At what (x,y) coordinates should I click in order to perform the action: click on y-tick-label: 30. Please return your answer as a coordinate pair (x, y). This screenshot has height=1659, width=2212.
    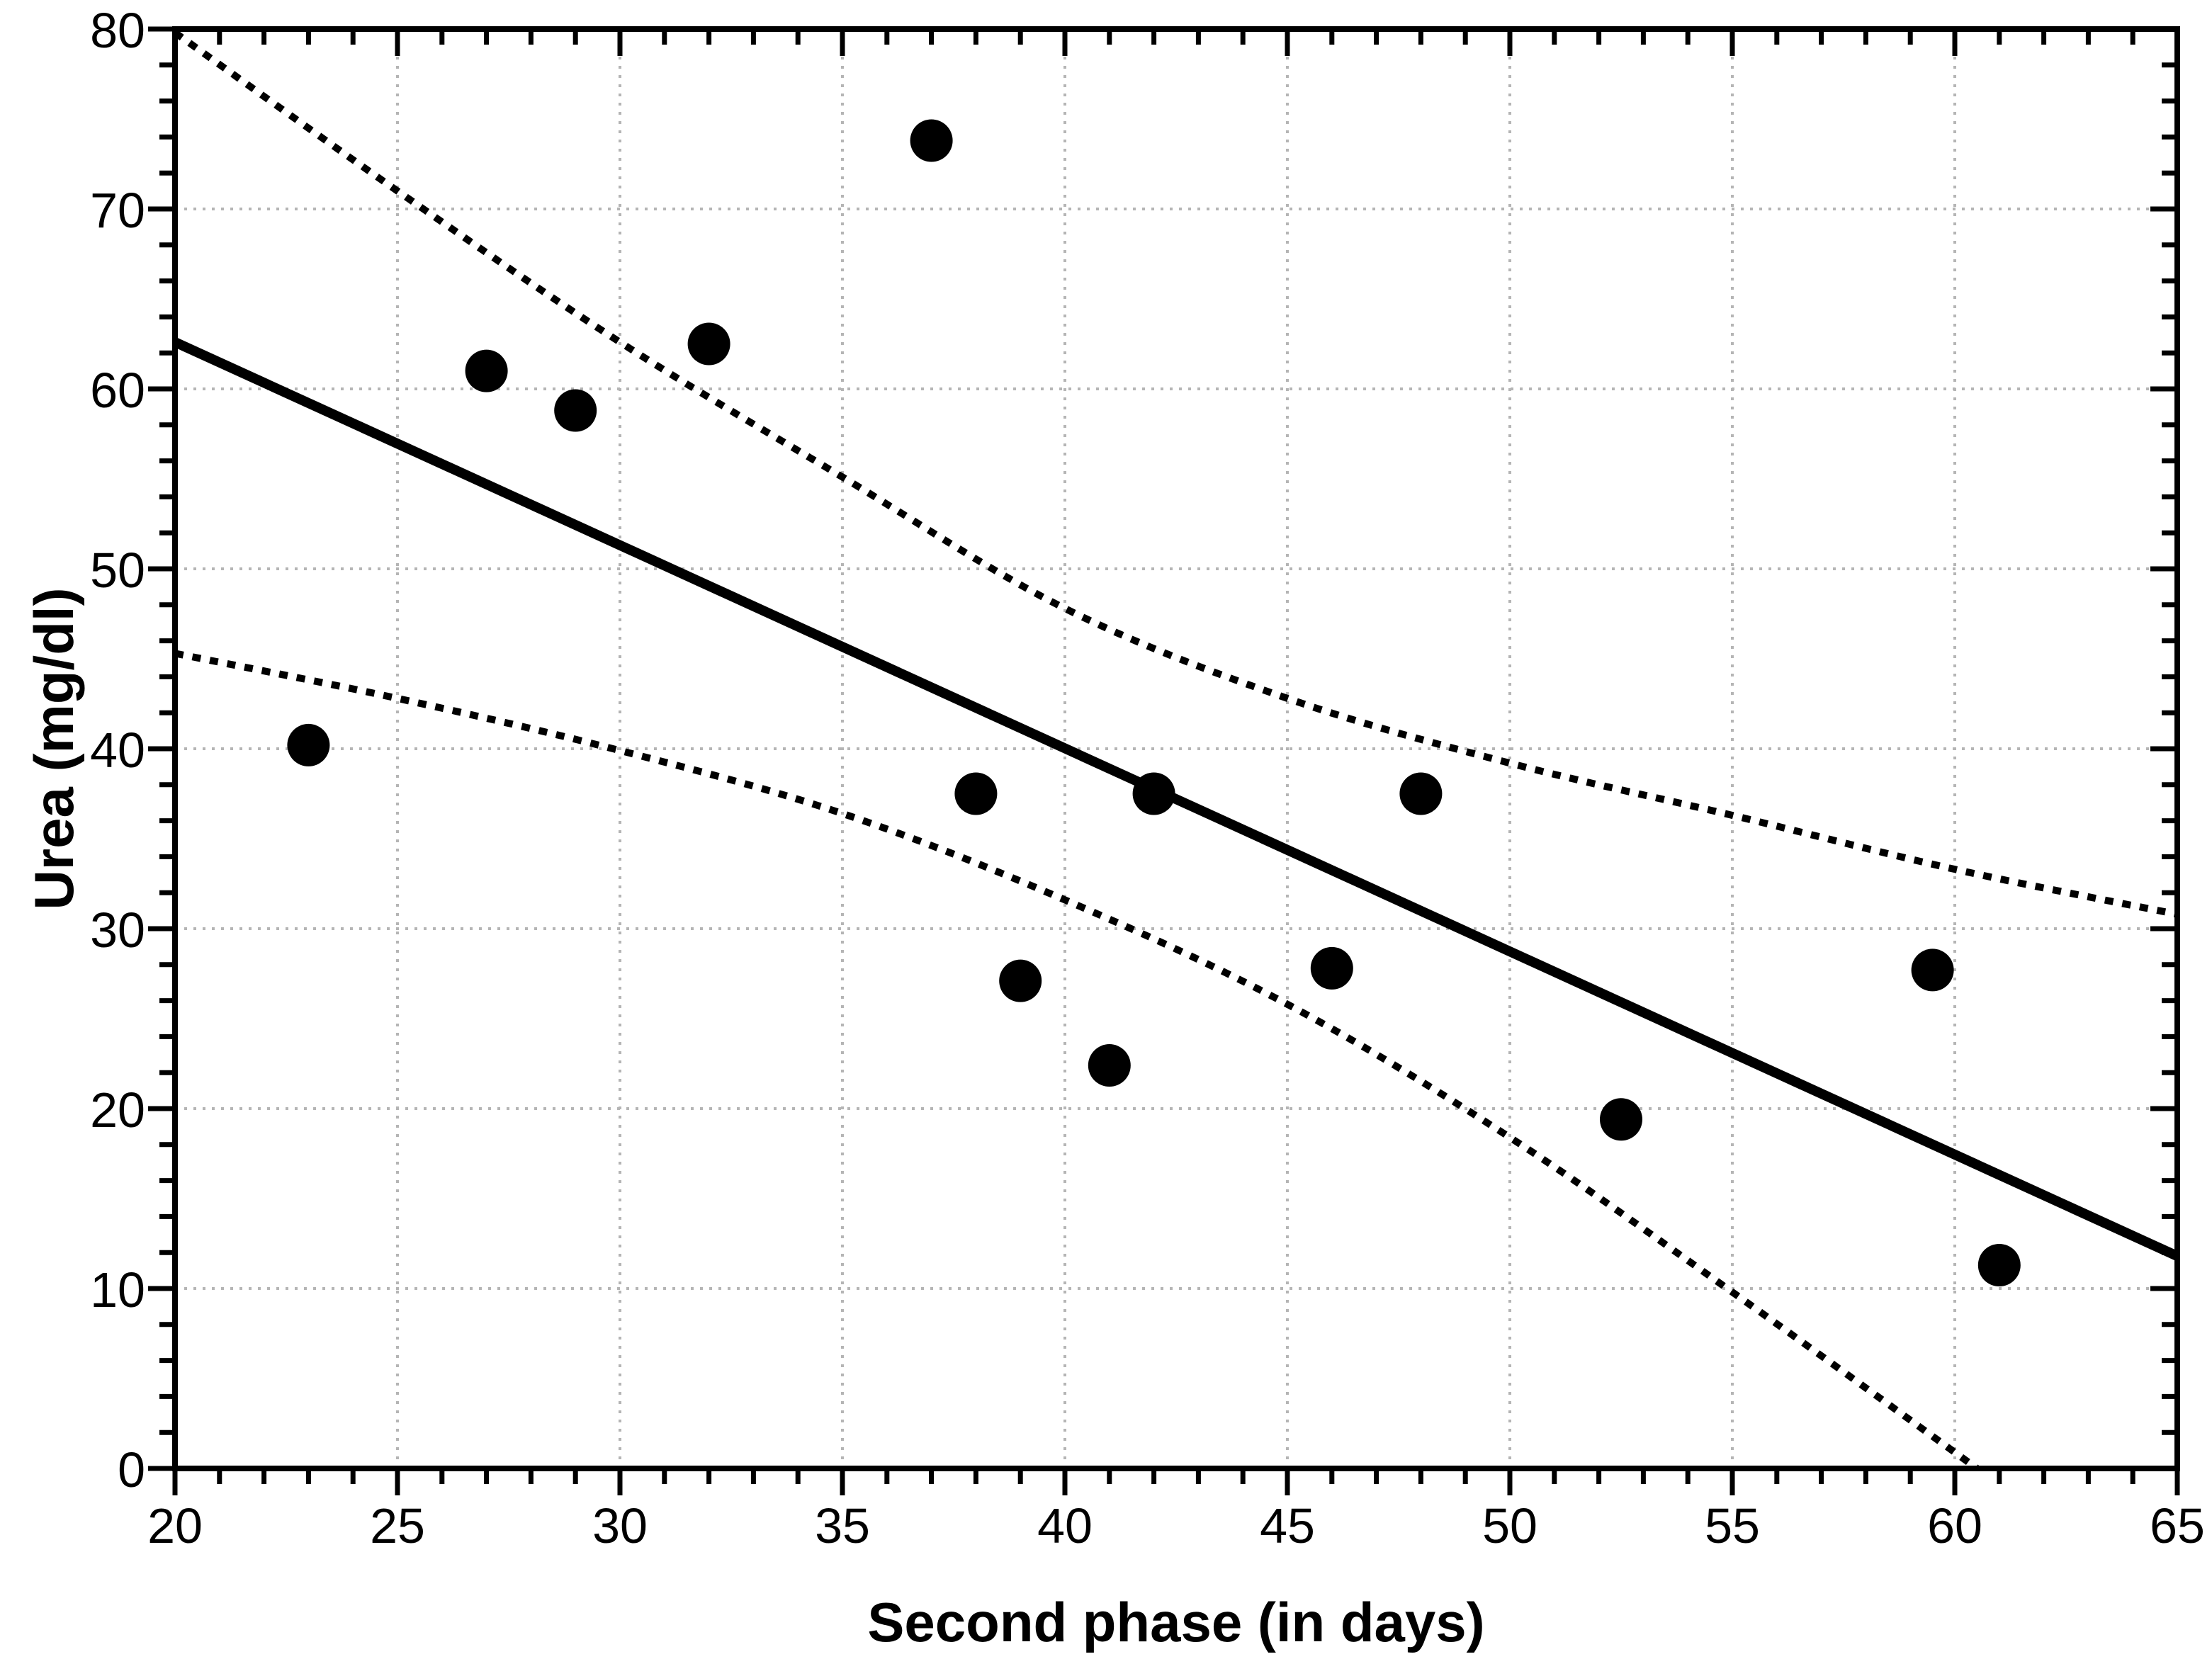
    Looking at the image, I should click on (118, 930).